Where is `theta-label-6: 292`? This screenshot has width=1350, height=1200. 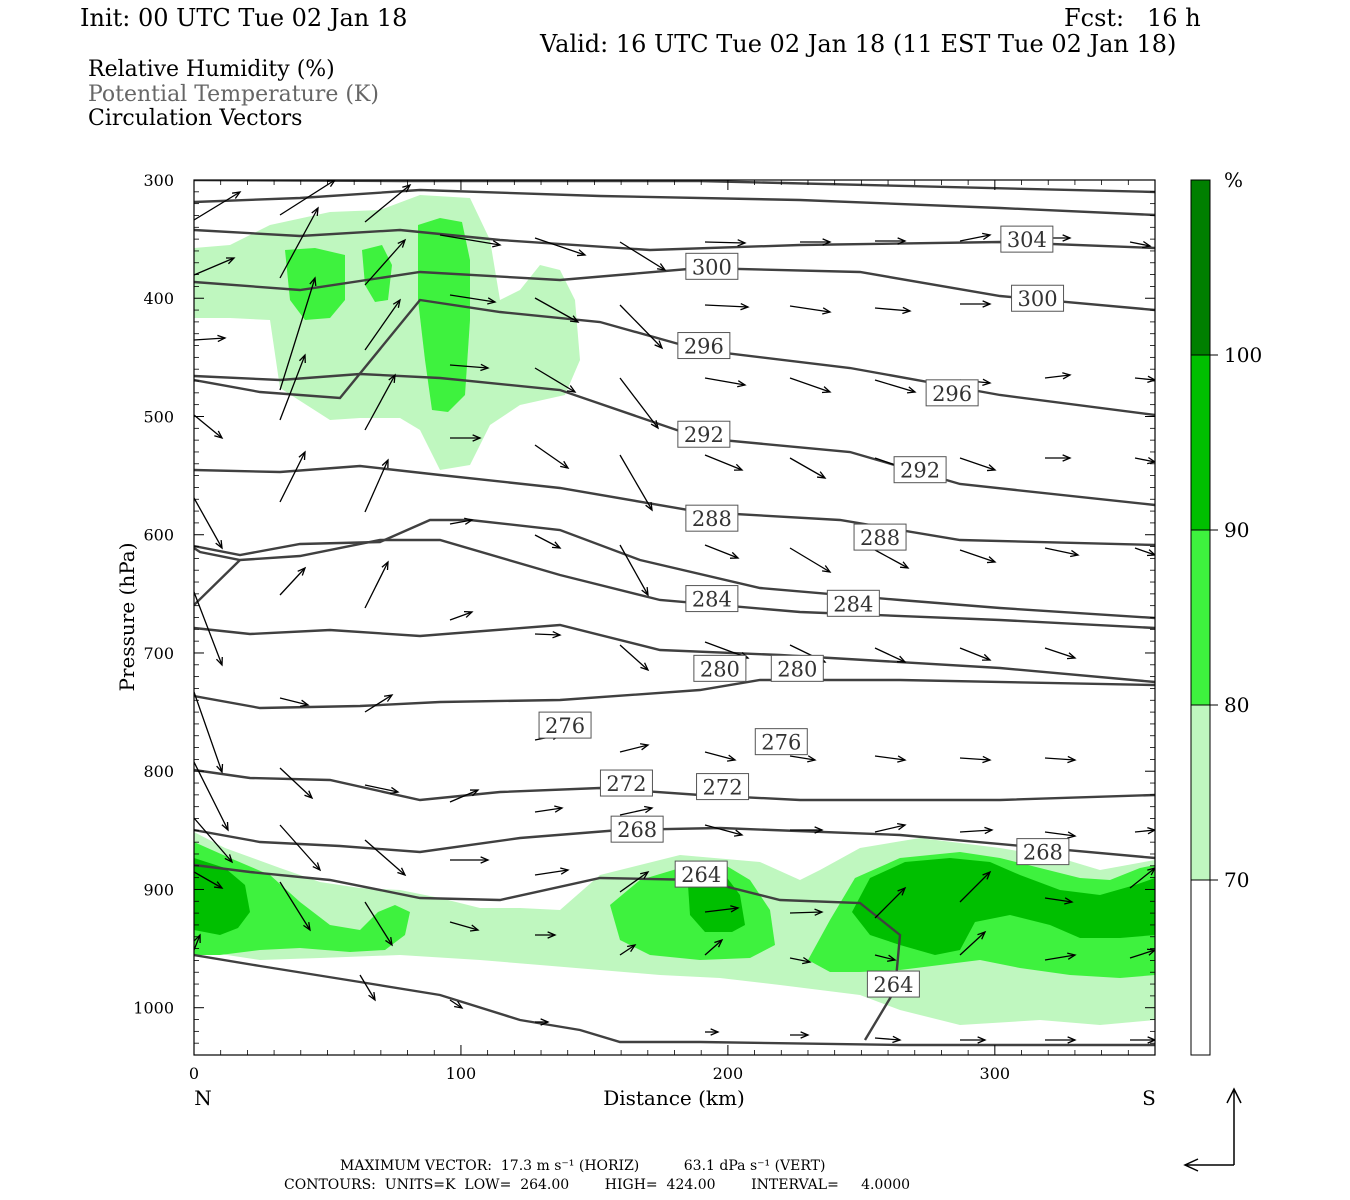
theta-label-6: 292 is located at coordinates (920, 470).